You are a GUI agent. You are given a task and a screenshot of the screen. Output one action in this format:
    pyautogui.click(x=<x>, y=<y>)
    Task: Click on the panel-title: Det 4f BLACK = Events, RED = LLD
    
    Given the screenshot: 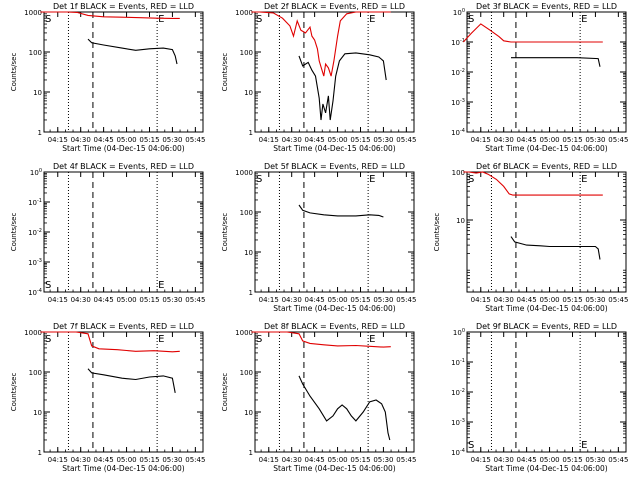 What is the action you would take?
    pyautogui.click(x=123, y=166)
    